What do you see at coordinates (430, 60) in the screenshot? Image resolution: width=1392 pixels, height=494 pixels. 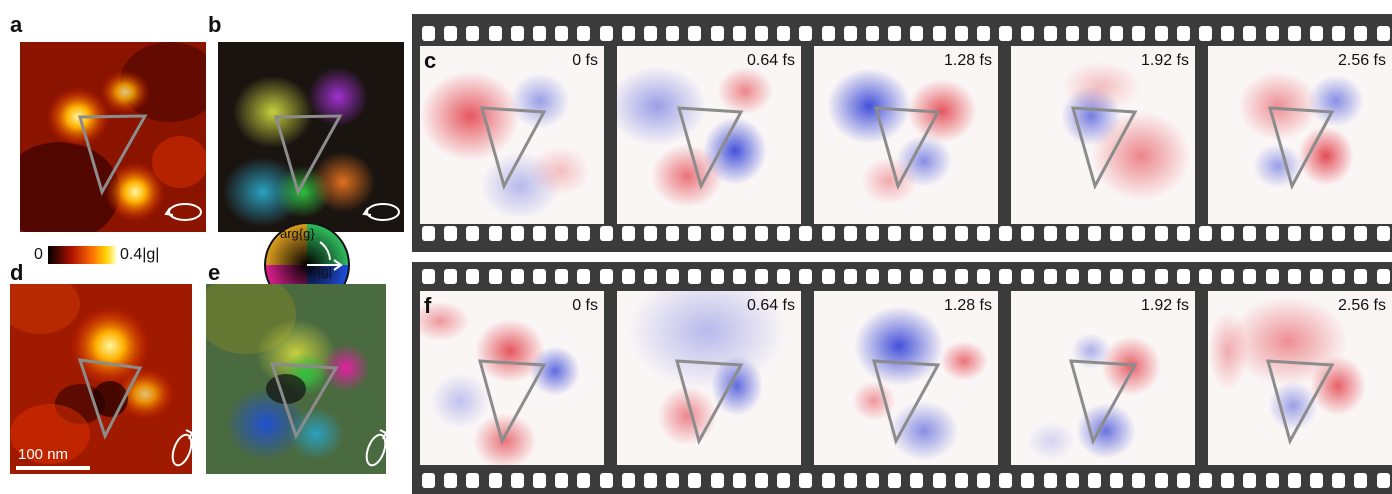 I see `panel-label-c: c` at bounding box center [430, 60].